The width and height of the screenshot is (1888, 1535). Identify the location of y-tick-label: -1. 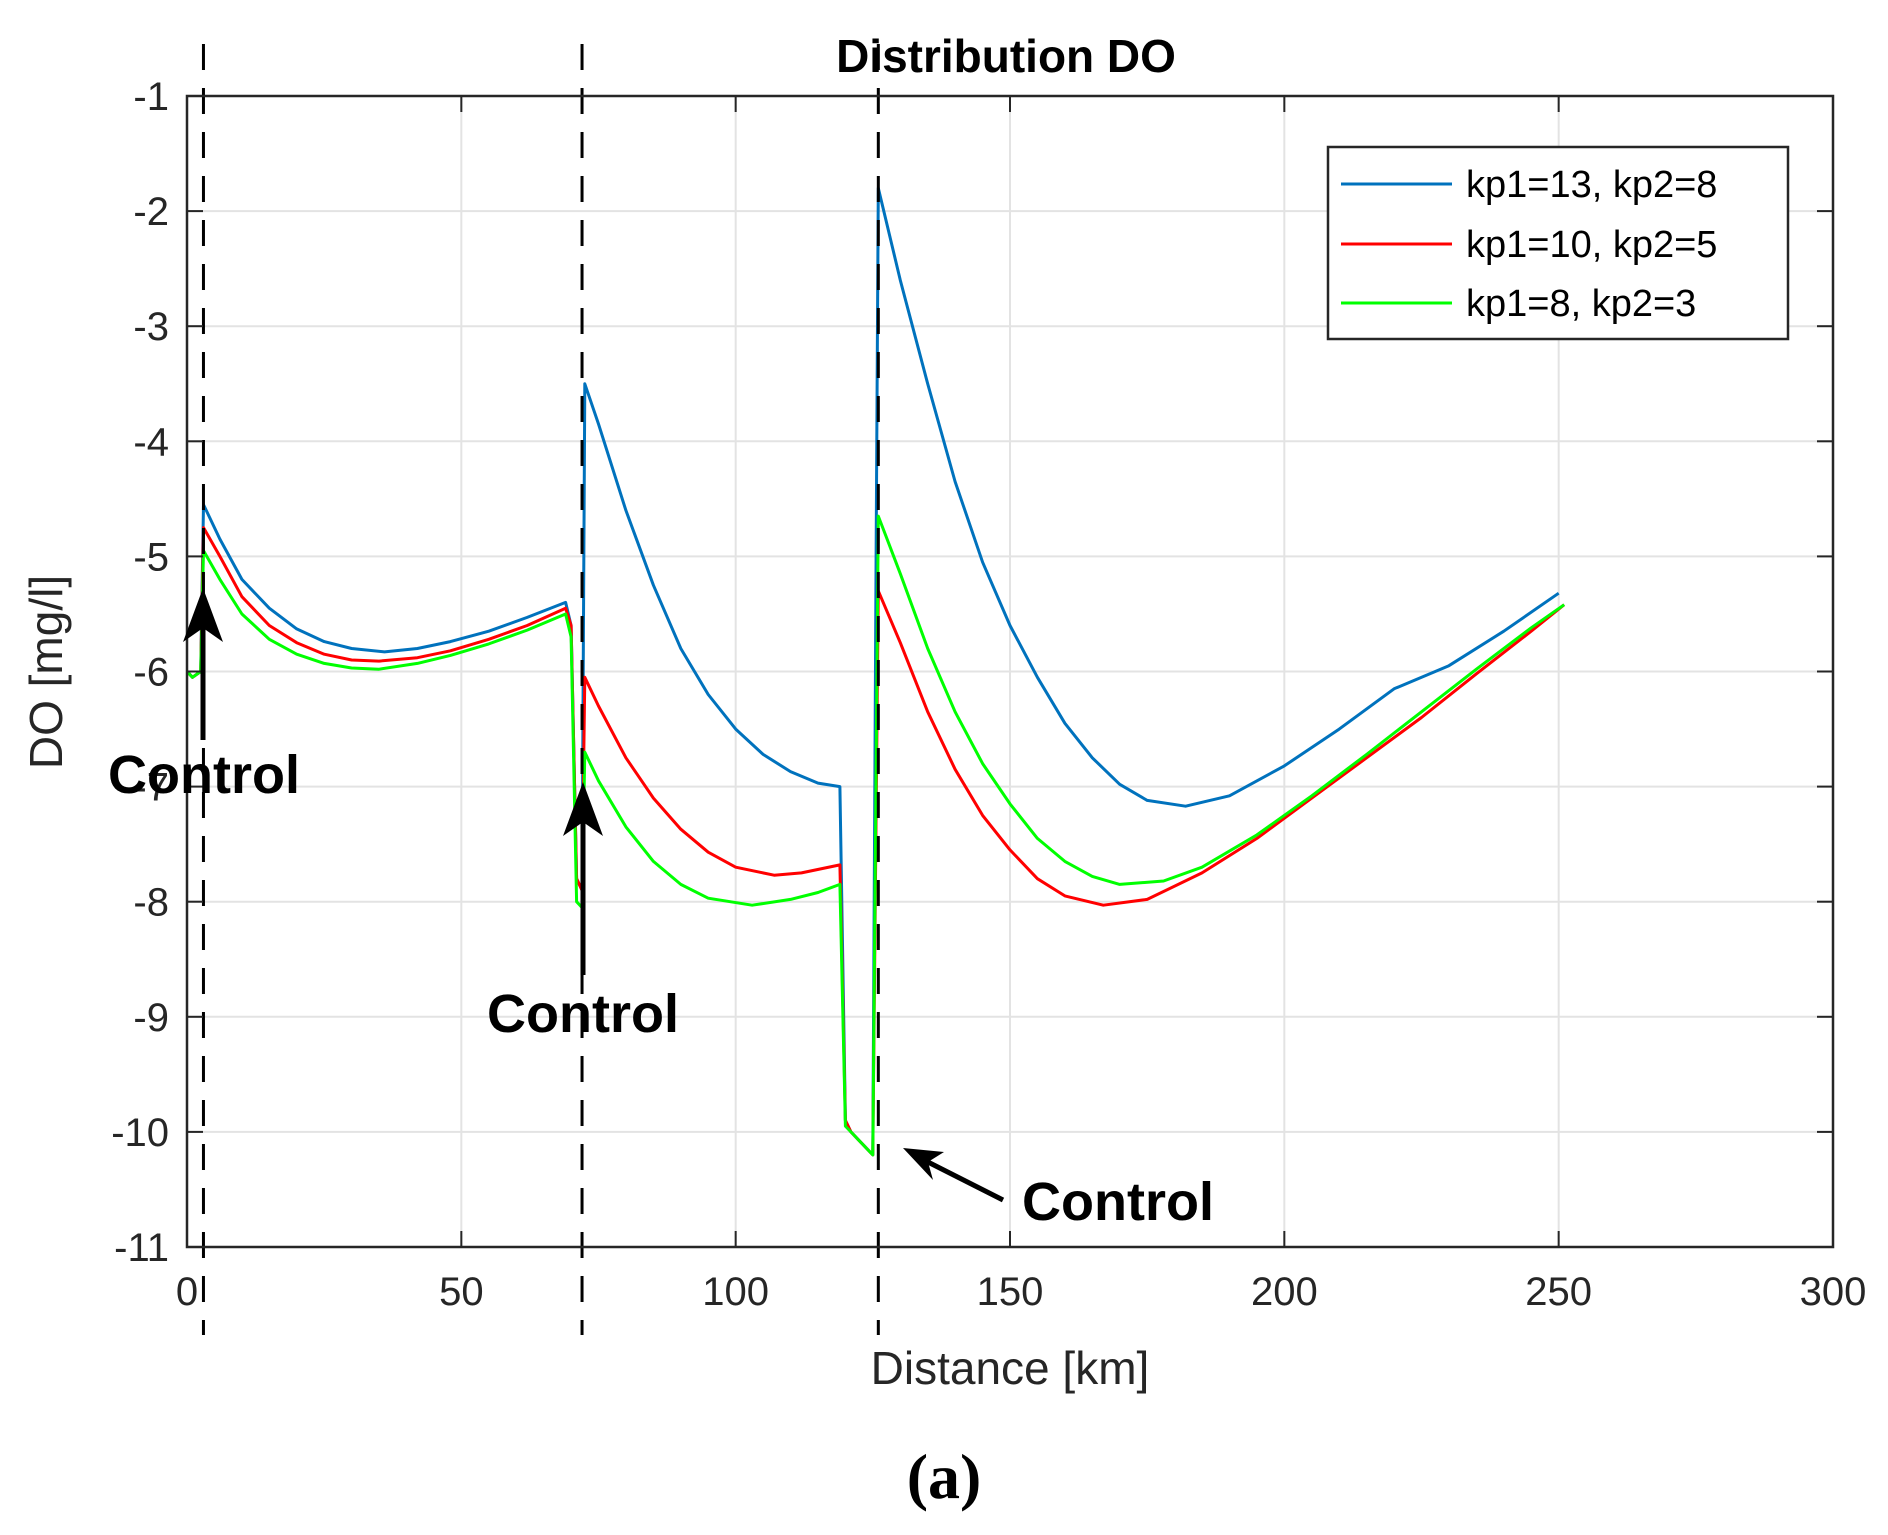
(151, 97).